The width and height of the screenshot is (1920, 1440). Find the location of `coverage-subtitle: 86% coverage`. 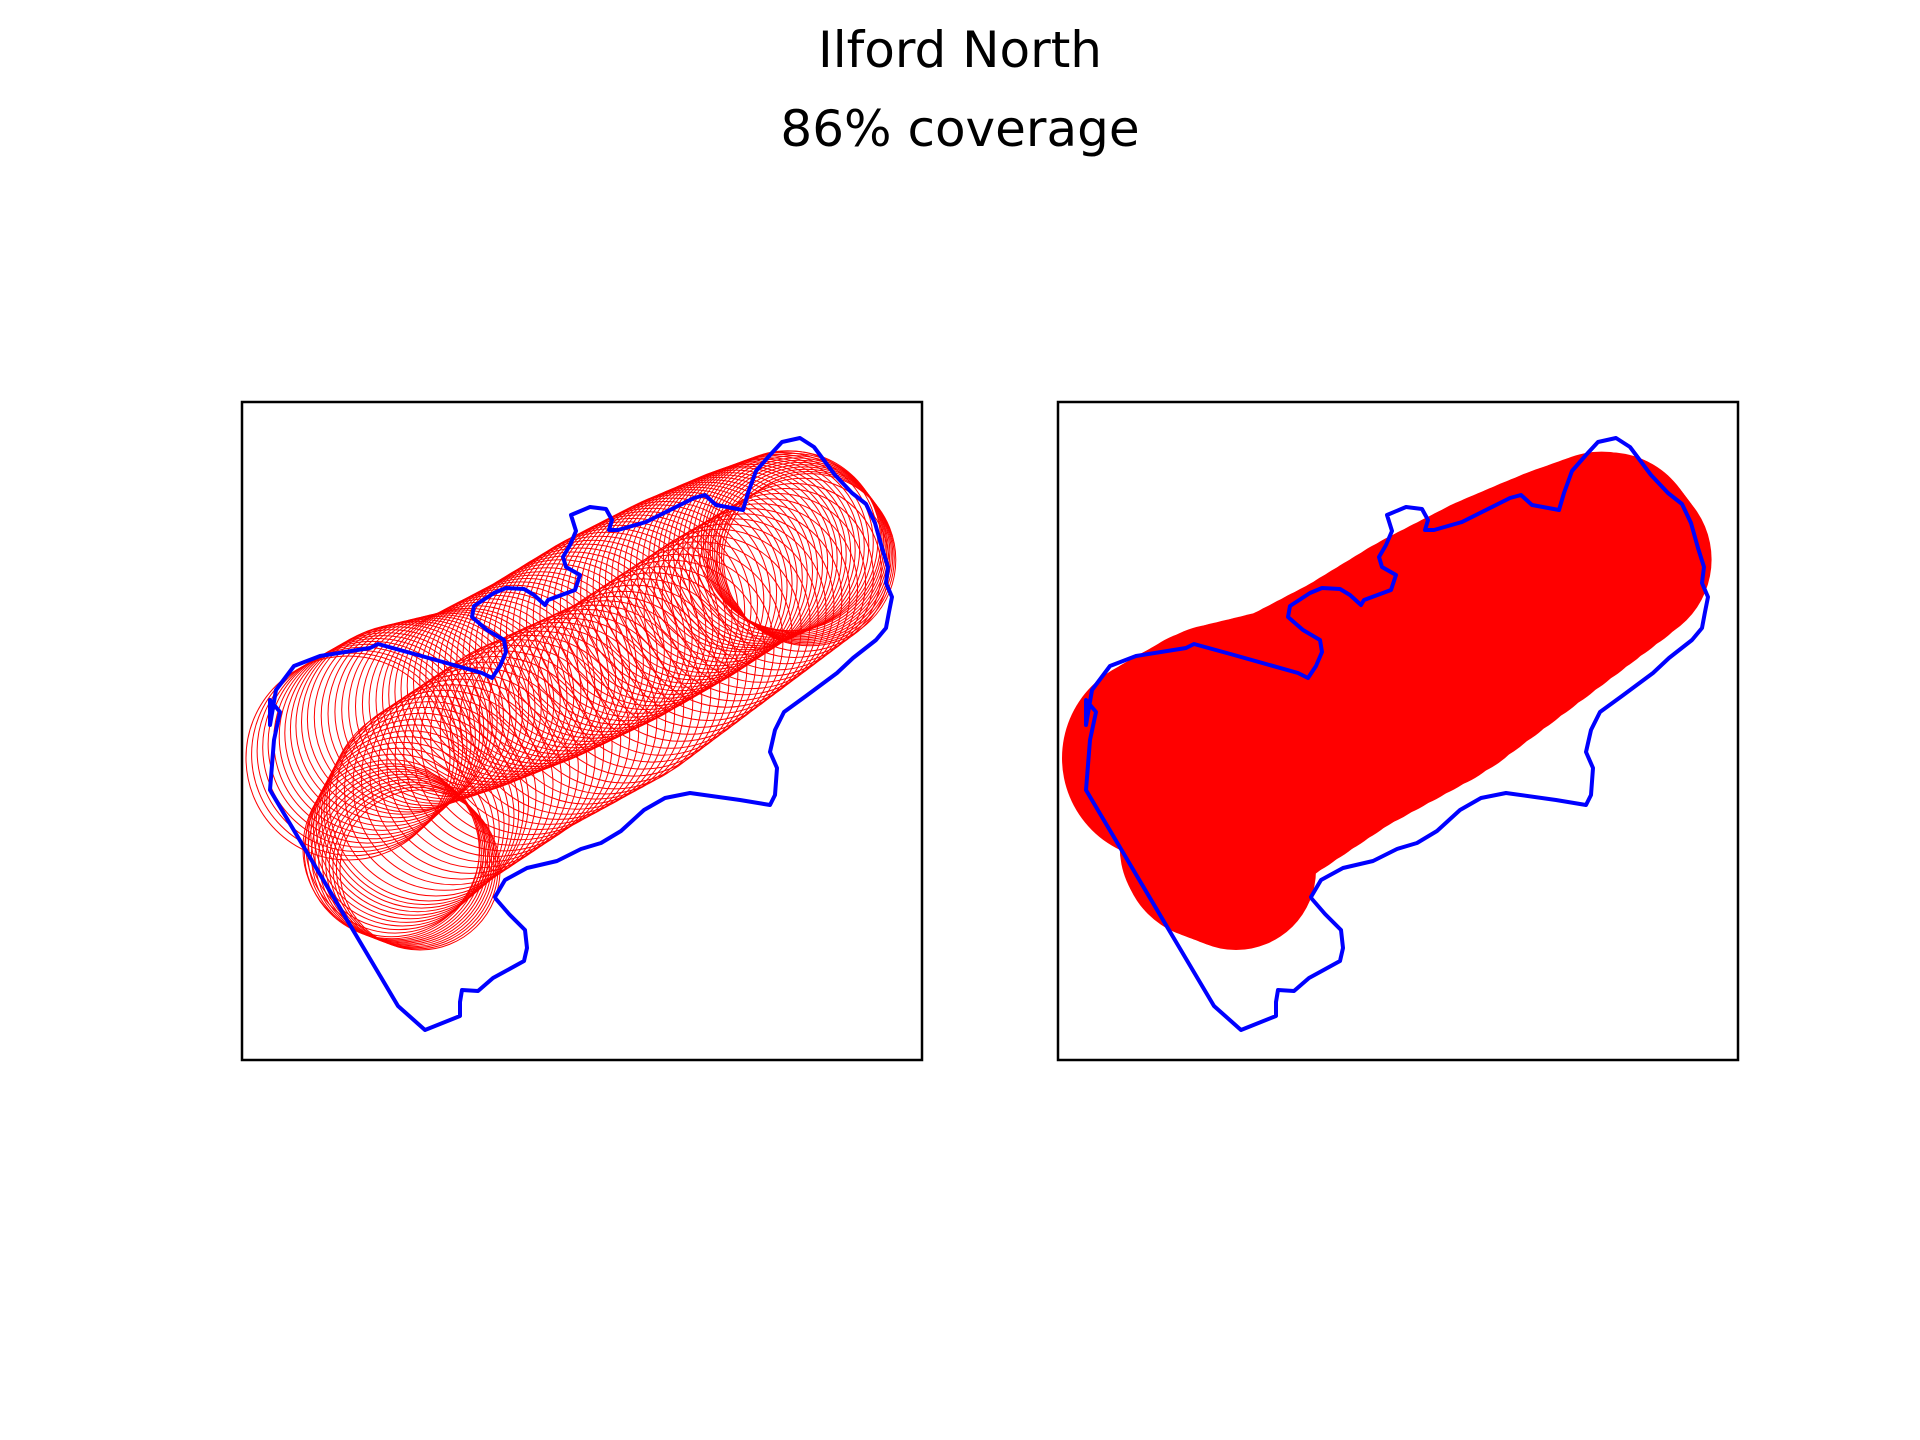

coverage-subtitle: 86% coverage is located at coordinates (960, 129).